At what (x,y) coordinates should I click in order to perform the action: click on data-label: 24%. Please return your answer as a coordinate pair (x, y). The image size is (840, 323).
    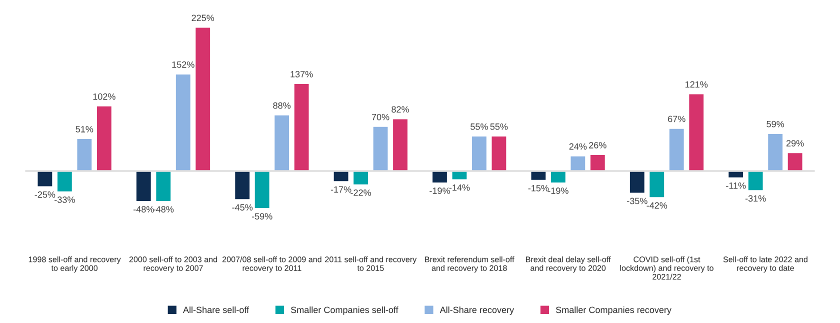
    Looking at the image, I should click on (578, 146).